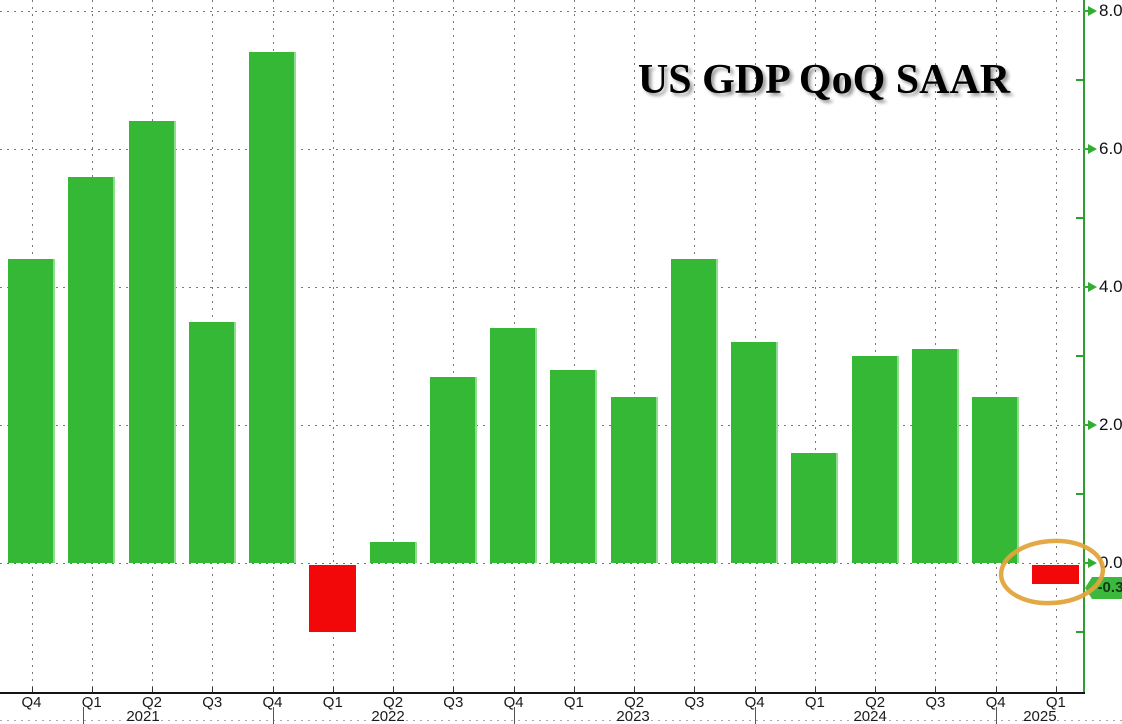  I want to click on bar-q2-2024, so click(875, 459).